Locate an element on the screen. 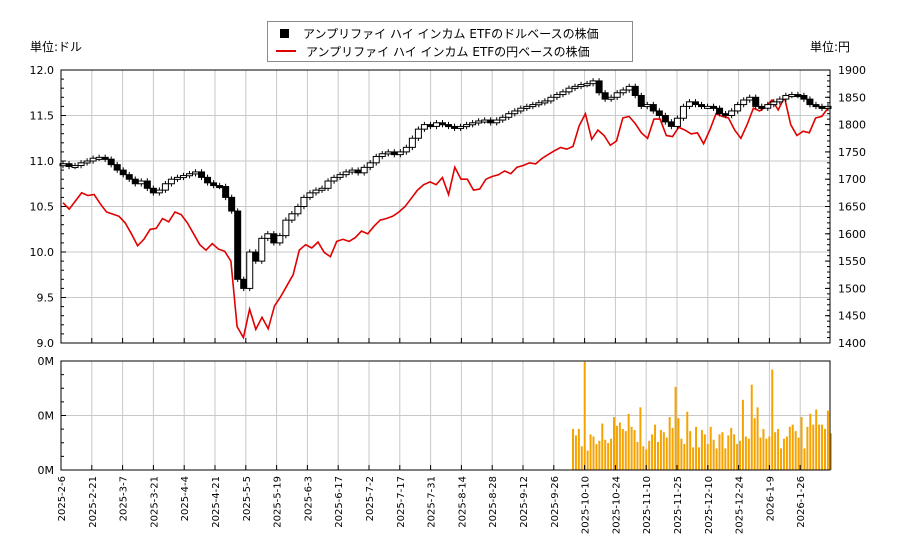 The height and width of the screenshot is (550, 900). svg-text: 2025-2-6 is located at coordinates (62, 498).